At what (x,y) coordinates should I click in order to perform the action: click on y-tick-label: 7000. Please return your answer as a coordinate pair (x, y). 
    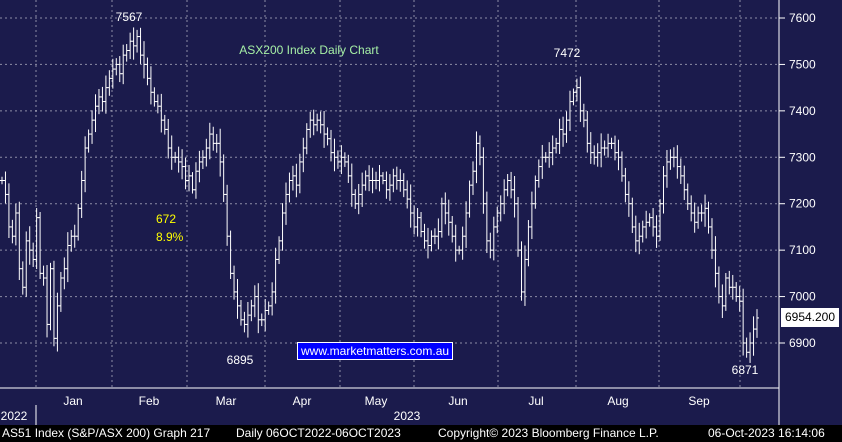
    Looking at the image, I should click on (802, 297).